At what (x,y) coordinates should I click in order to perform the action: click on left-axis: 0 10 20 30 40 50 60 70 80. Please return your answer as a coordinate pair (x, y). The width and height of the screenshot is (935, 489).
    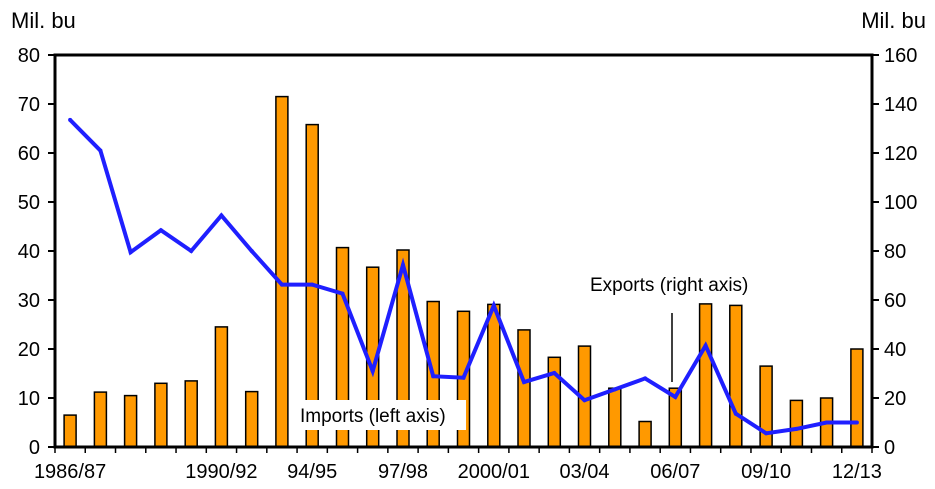
    Looking at the image, I should click on (36, 252).